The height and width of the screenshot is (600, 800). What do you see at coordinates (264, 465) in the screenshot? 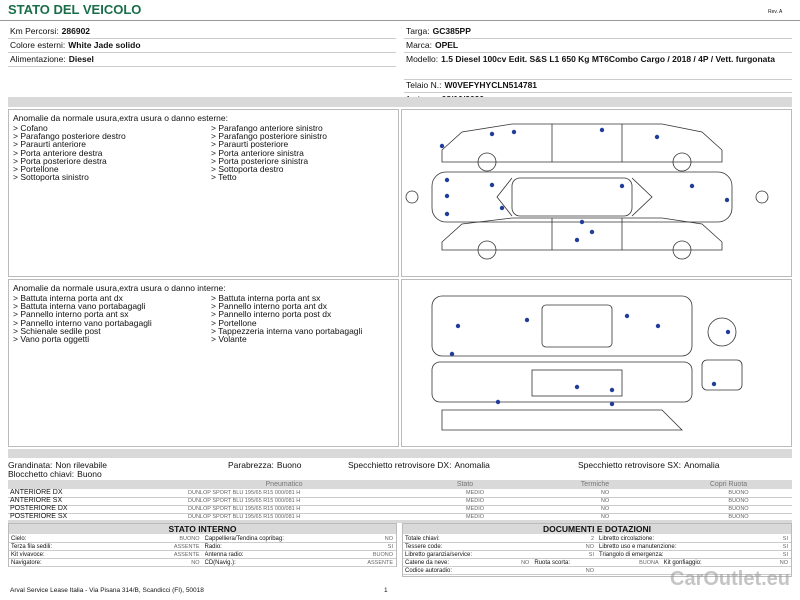
I see `condition: Parabrezza: Buono` at bounding box center [264, 465].